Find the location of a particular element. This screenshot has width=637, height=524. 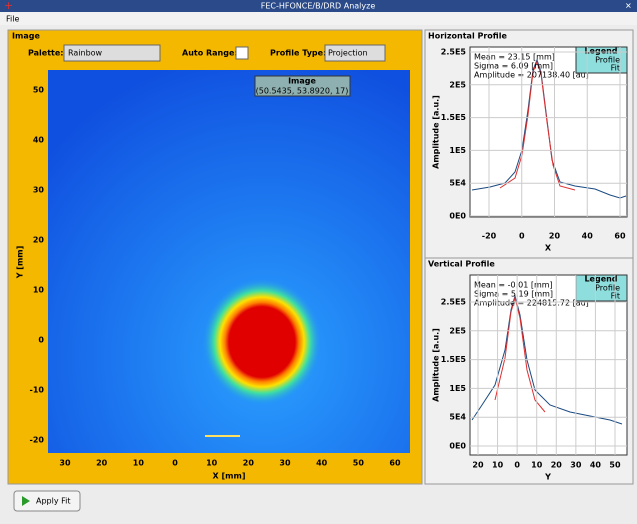

fit-curve is located at coordinates (537, 125).